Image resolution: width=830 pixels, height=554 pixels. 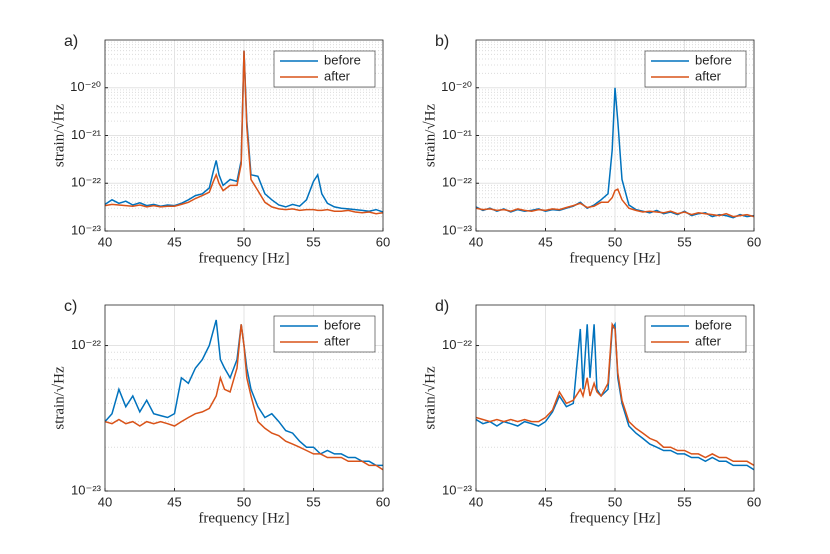 What do you see at coordinates (442, 306) in the screenshot?
I see `panel-label: d)` at bounding box center [442, 306].